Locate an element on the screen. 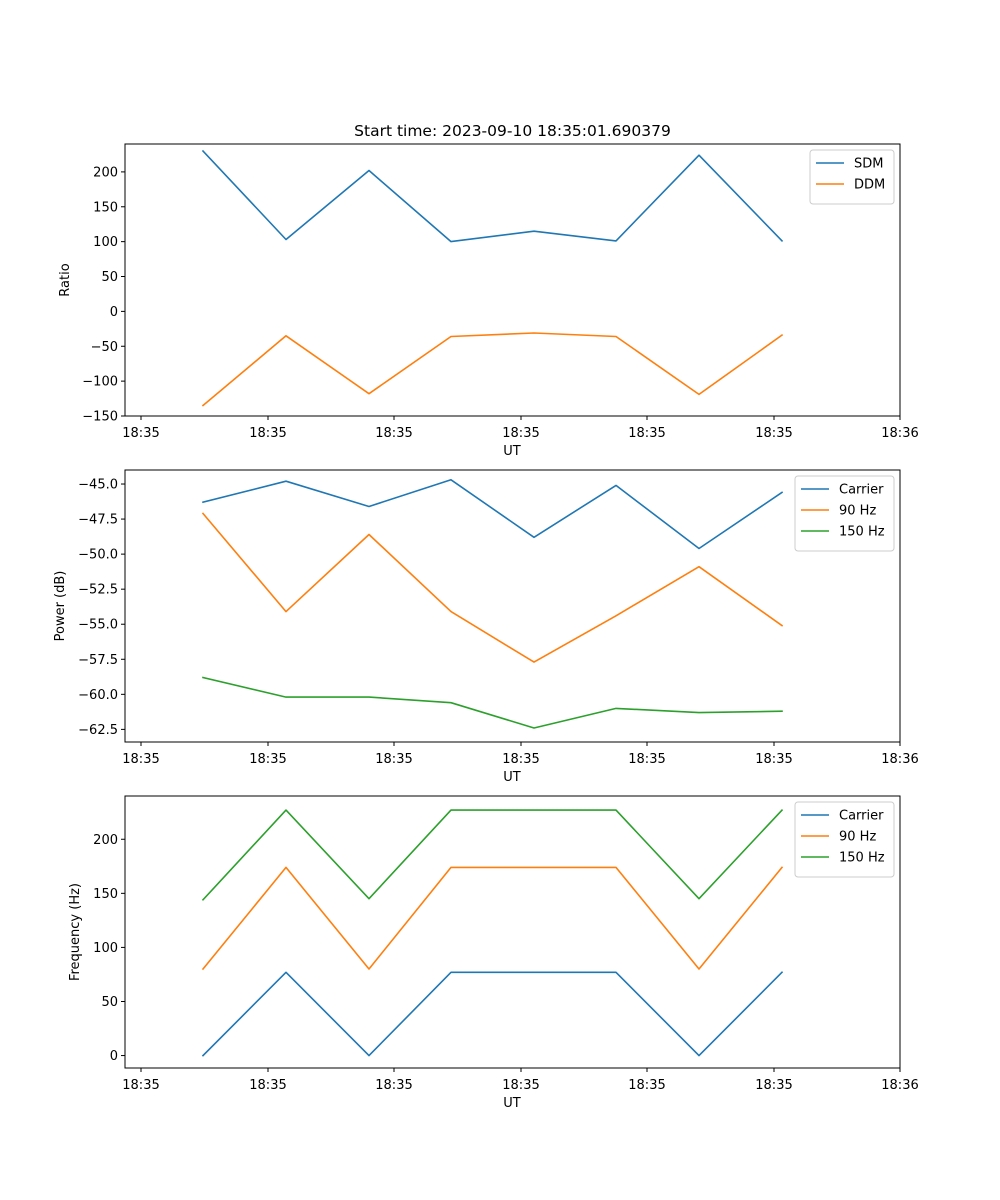  y-tick-label: −45.0 is located at coordinates (98, 485).